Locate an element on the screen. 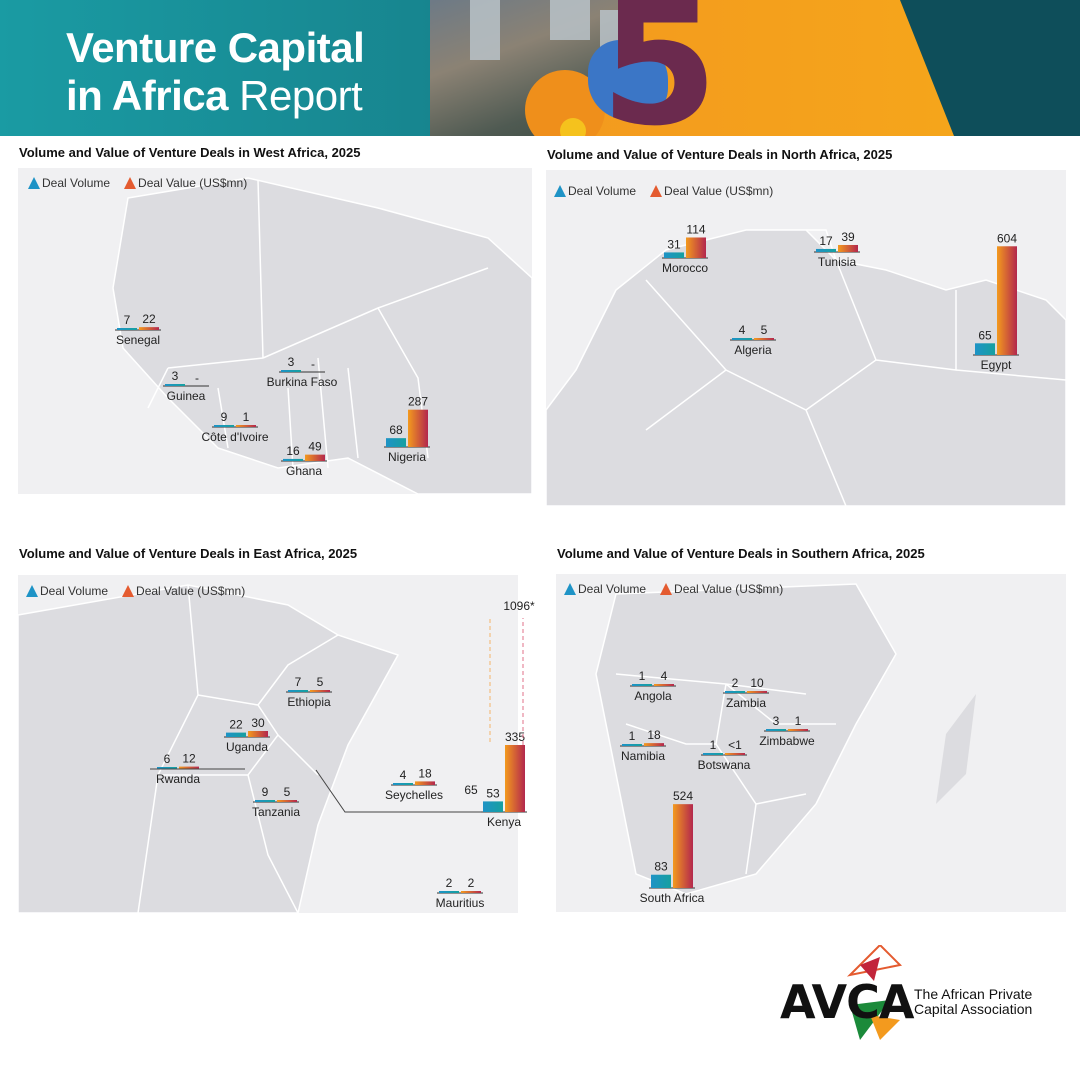  report-header: 5 Venture Capital in Africa Report is located at coordinates (540, 68).